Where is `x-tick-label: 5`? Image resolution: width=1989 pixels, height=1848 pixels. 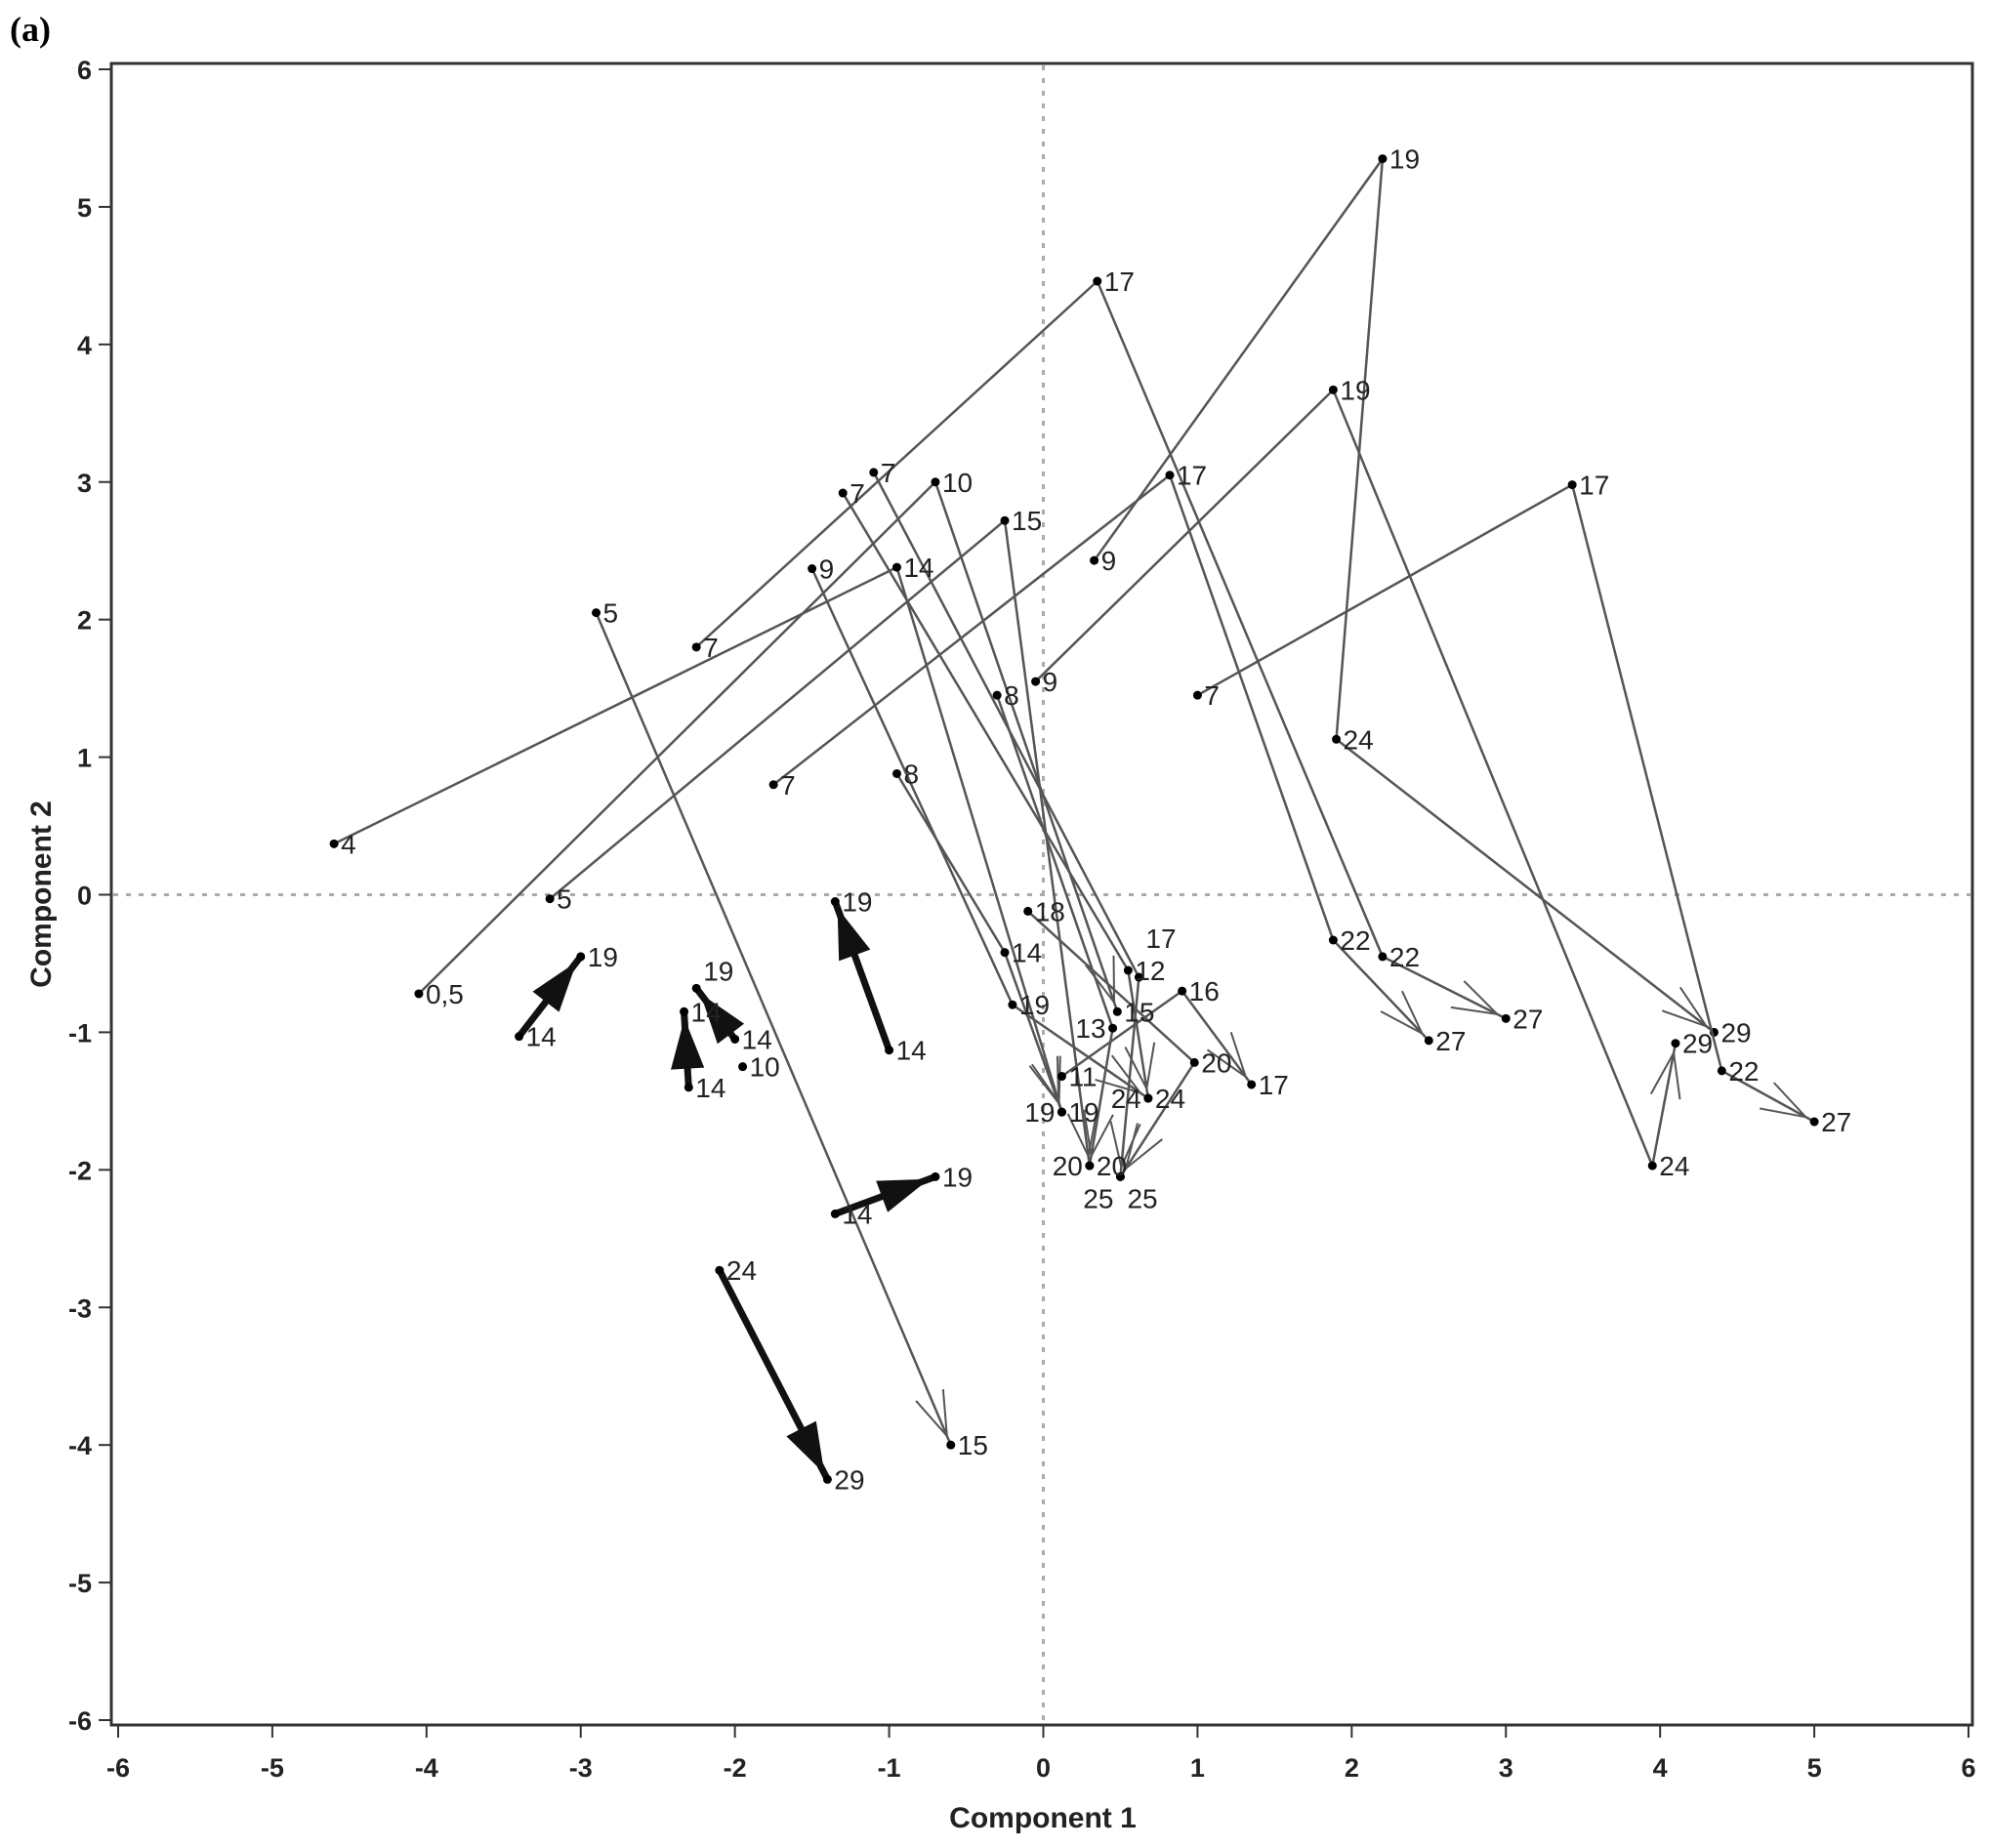
x-tick-label: 5 is located at coordinates (1814, 1768).